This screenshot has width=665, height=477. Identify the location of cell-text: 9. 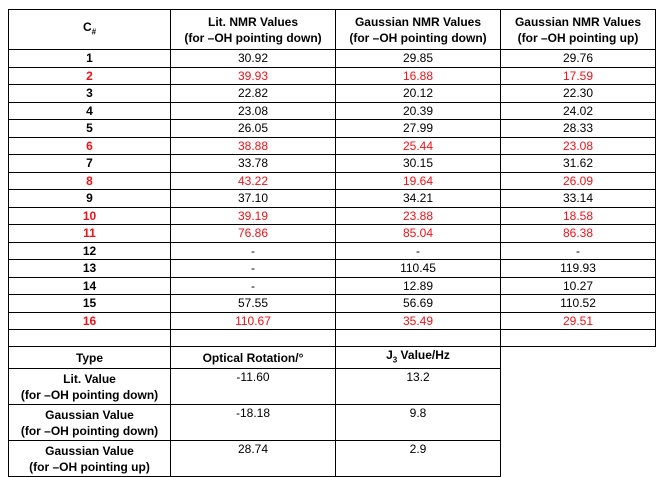
(89, 198).